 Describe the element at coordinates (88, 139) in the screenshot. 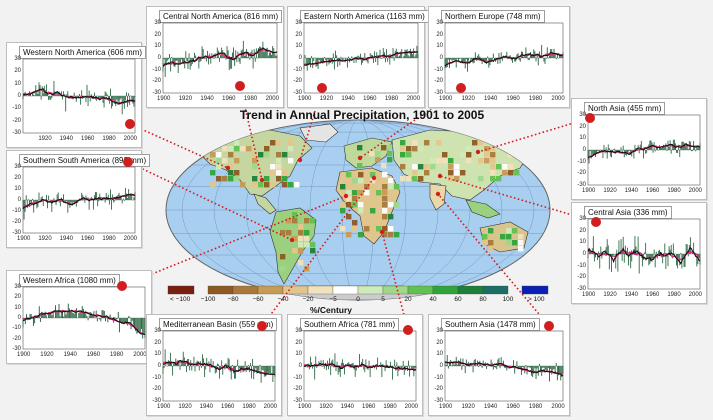

I see `x-tick-label: 1960` at that location.